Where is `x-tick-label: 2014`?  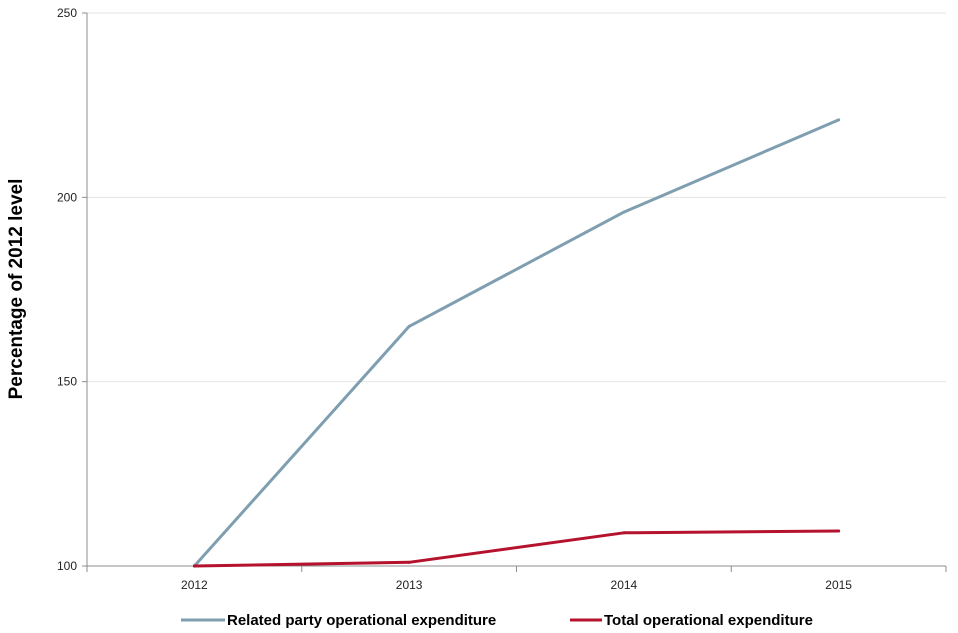
x-tick-label: 2014 is located at coordinates (624, 585).